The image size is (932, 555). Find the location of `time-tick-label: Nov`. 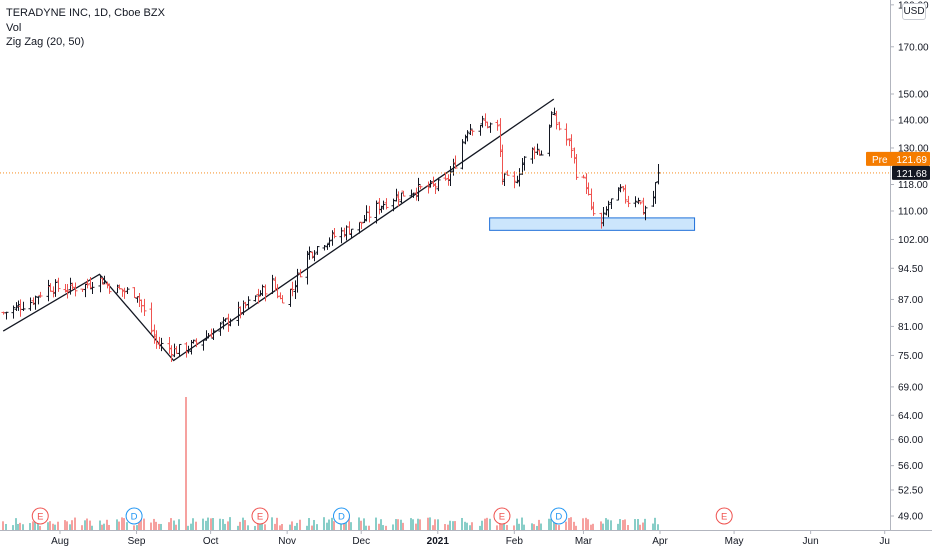

time-tick-label: Nov is located at coordinates (287, 541).